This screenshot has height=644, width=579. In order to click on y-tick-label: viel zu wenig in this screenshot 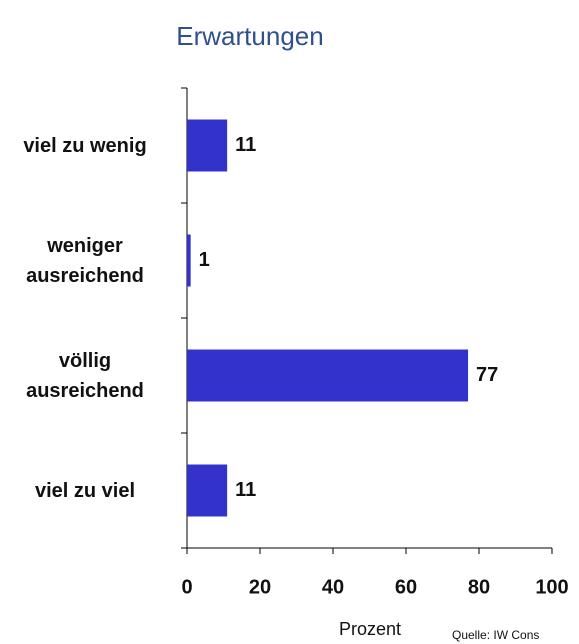, I will do `click(85, 145)`.